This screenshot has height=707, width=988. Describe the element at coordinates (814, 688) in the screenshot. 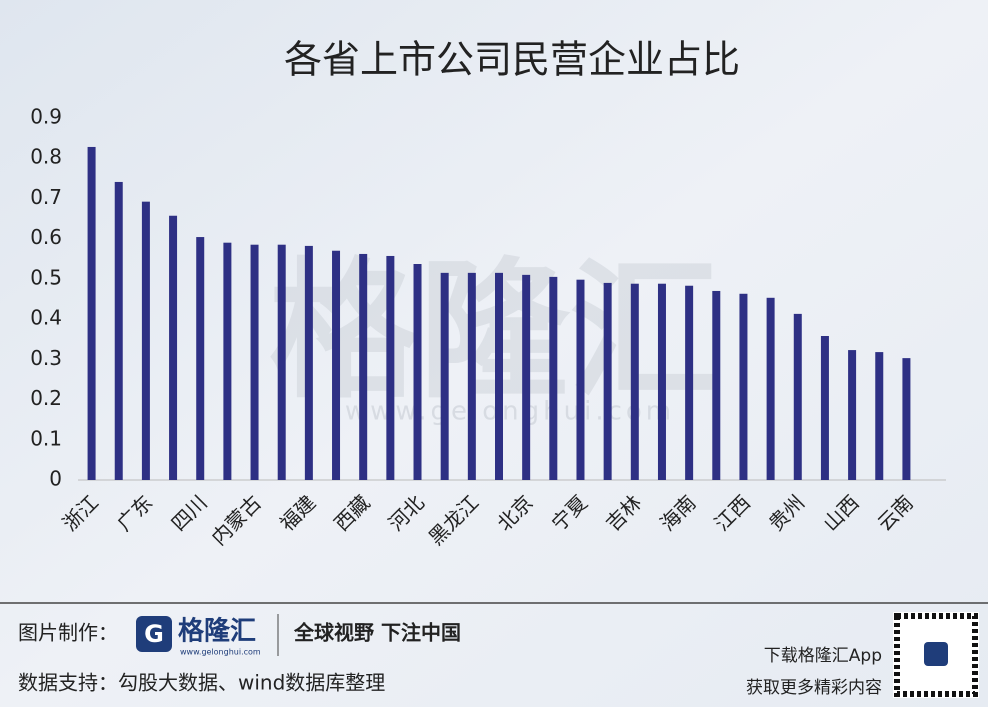

I see `app-line: 获取更多精彩内容` at that location.